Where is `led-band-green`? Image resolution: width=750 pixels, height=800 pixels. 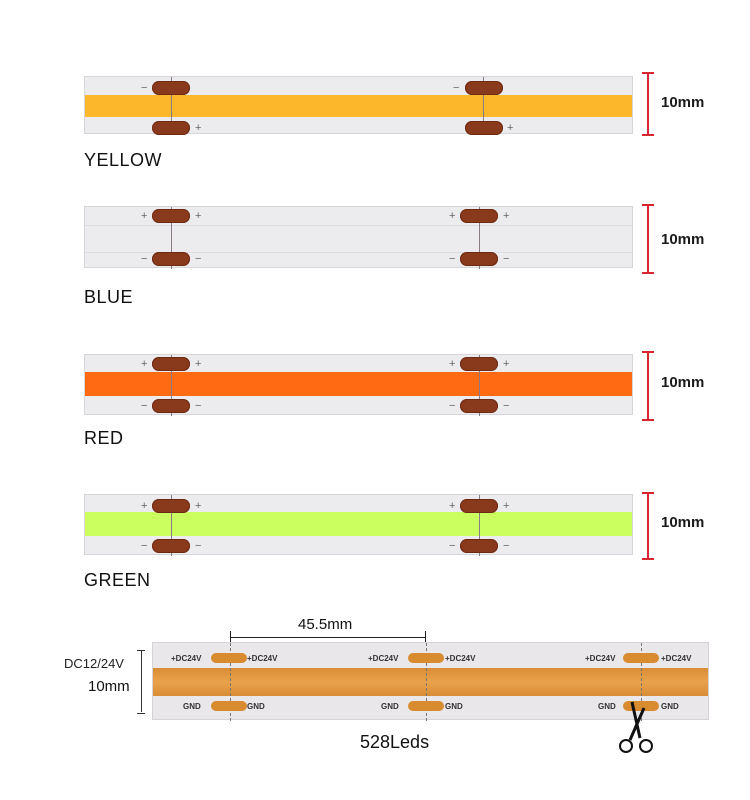
led-band-green is located at coordinates (358, 524).